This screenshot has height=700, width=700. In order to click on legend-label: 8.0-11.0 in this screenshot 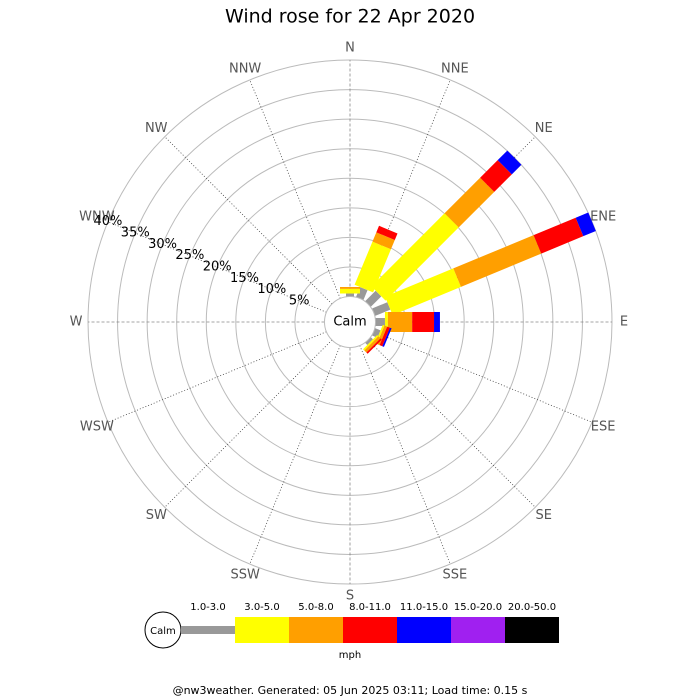, I will do `click(370, 607)`.